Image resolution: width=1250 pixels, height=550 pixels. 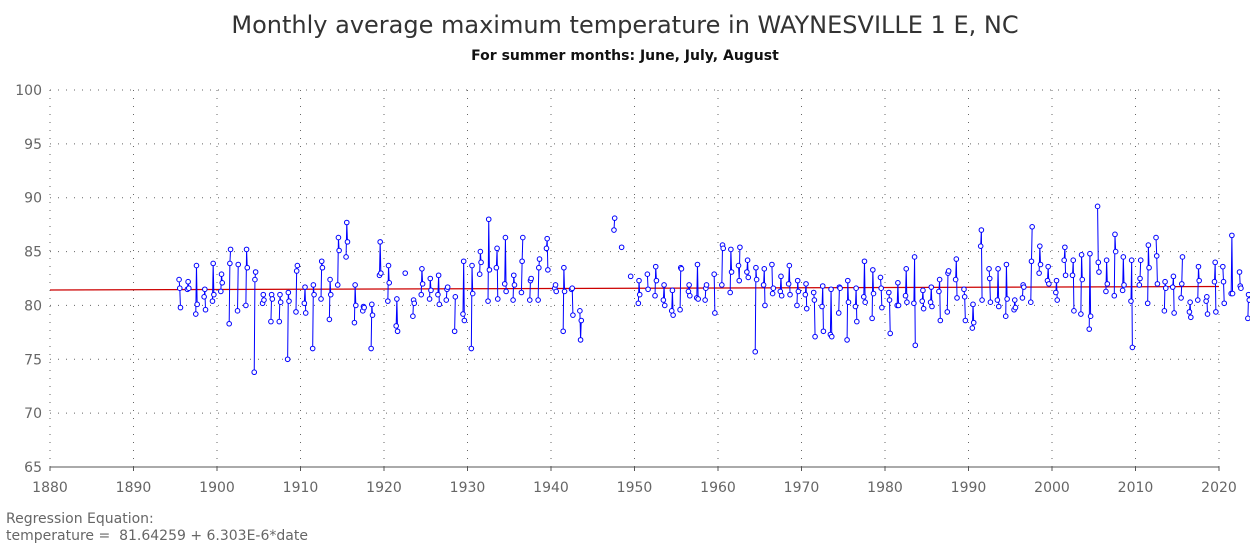 What do you see at coordinates (28, 91) in the screenshot?
I see `y-tick-label: 100` at bounding box center [28, 91].